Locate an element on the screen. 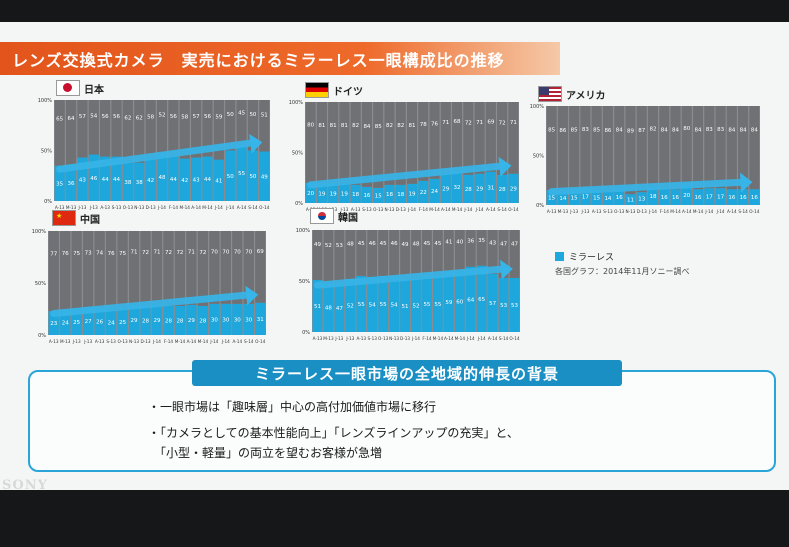 The width and height of the screenshot is (789, 547). data-label-other: 52 is located at coordinates (328, 246).